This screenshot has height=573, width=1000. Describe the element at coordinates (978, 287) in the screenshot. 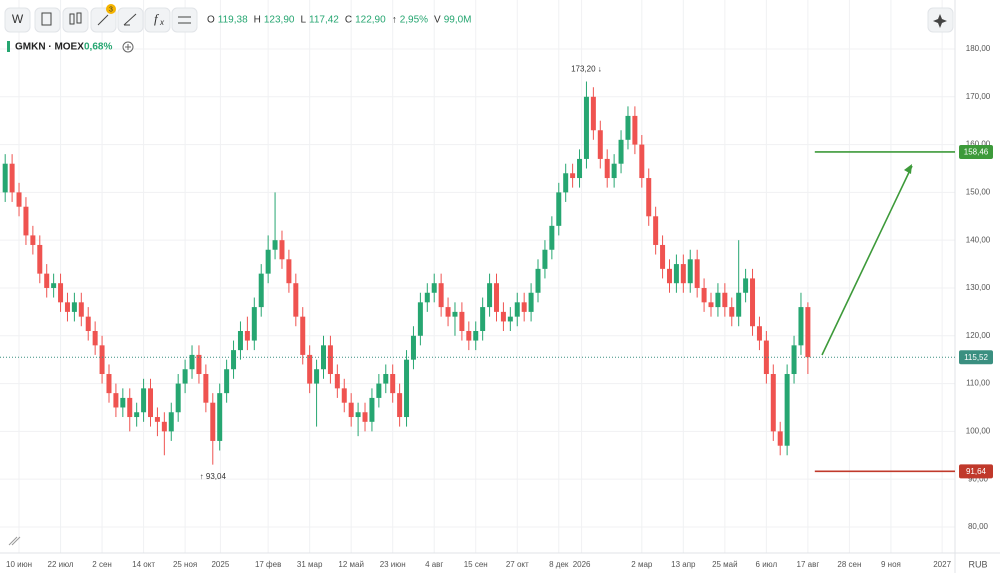

I see `y-tick-label: 130,00` at that location.